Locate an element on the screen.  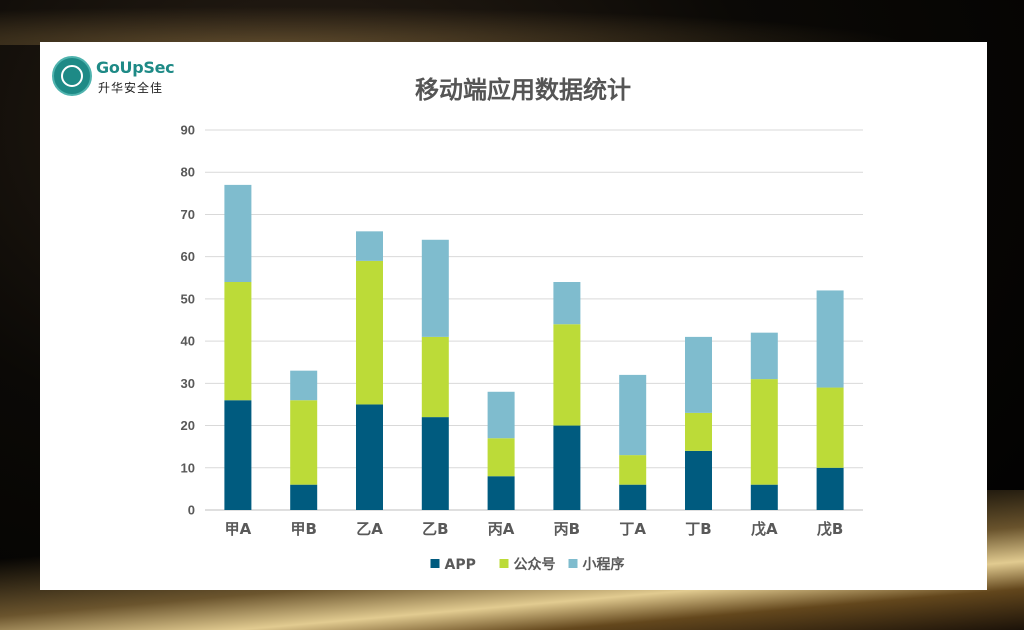
legend-label: 小程序 is located at coordinates (604, 564).